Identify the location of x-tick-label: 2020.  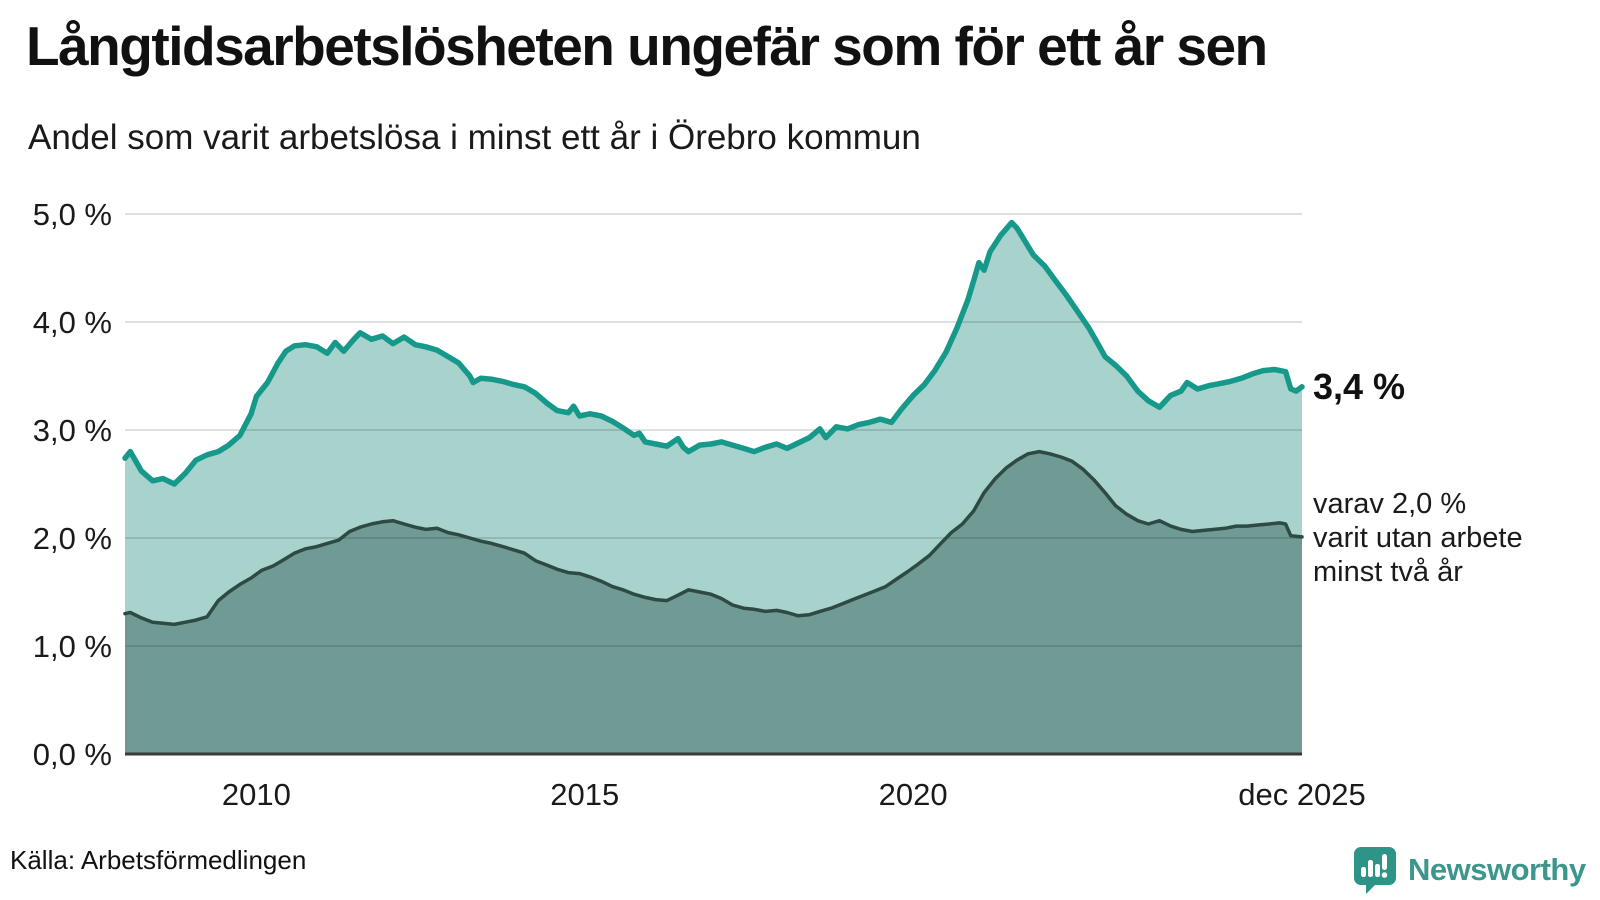
(913, 794).